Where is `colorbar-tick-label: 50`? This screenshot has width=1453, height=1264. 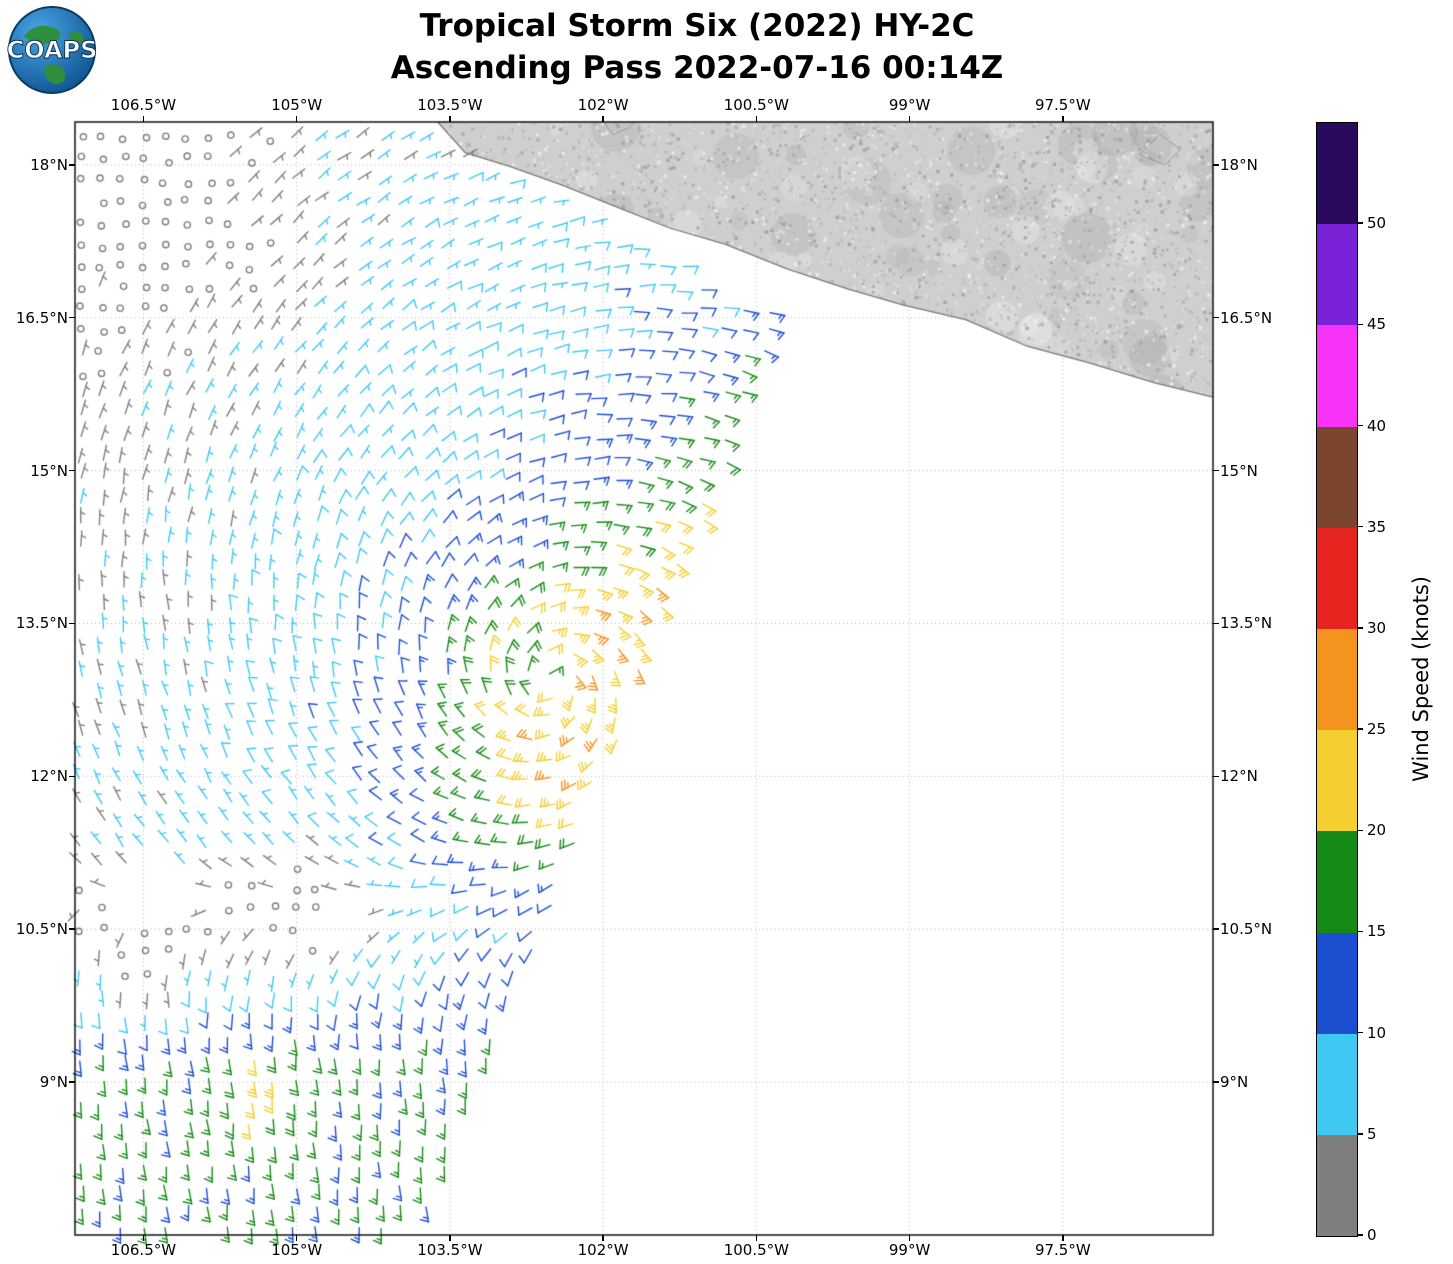 colorbar-tick-label: 50 is located at coordinates (1377, 223).